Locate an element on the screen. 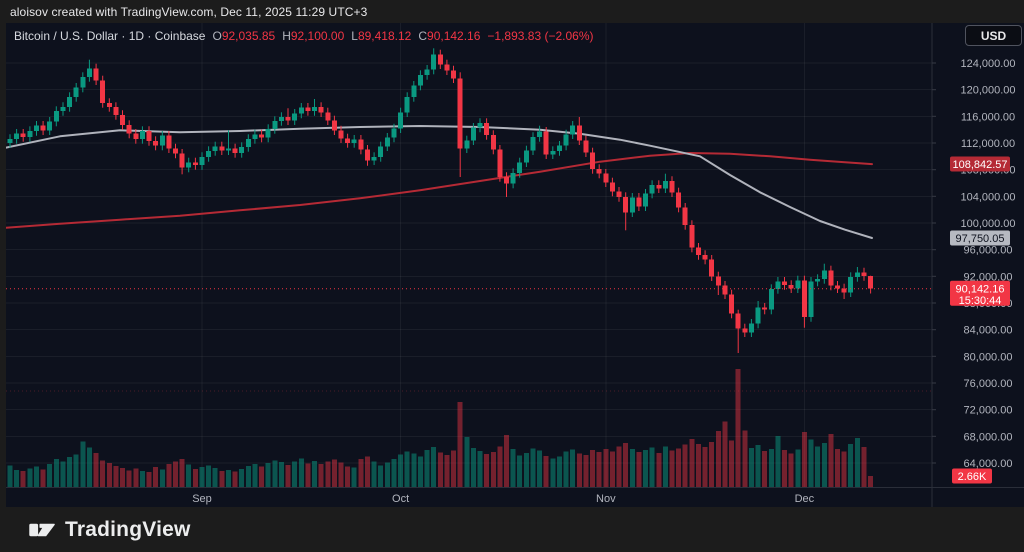 The image size is (1024, 552). high-letter: H is located at coordinates (286, 36).